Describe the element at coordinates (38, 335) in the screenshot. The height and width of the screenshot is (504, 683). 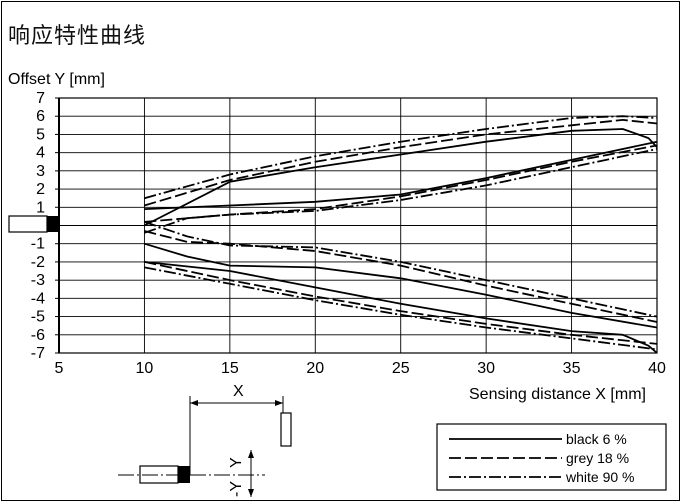
I see `y-tick-label: -6` at that location.